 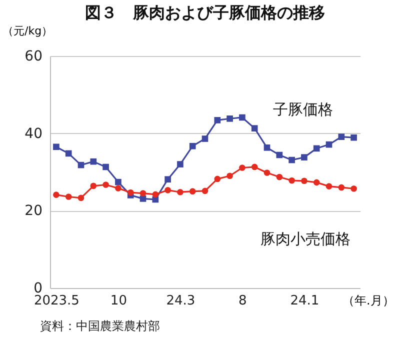 What do you see at coordinates (305, 301) in the screenshot?
I see `x-tick-label: 24.1` at bounding box center [305, 301].